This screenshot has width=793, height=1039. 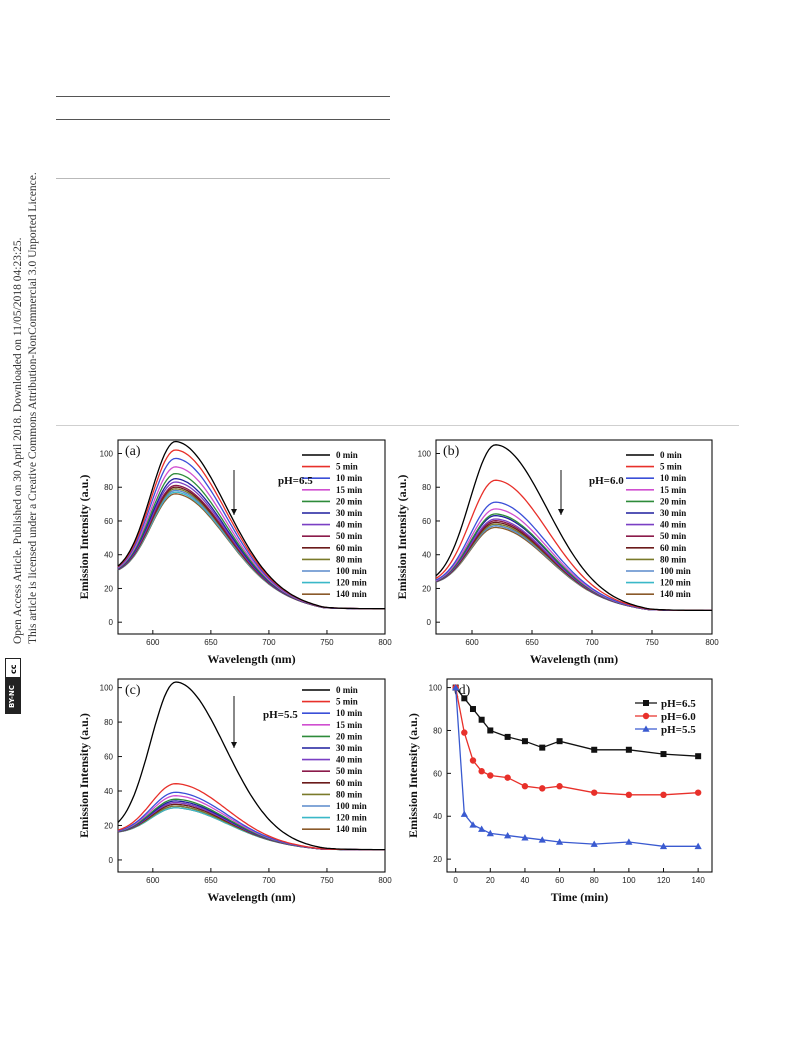 What do you see at coordinates (678, 730) in the screenshot?
I see `legend-label: pH=5.5` at bounding box center [678, 730].